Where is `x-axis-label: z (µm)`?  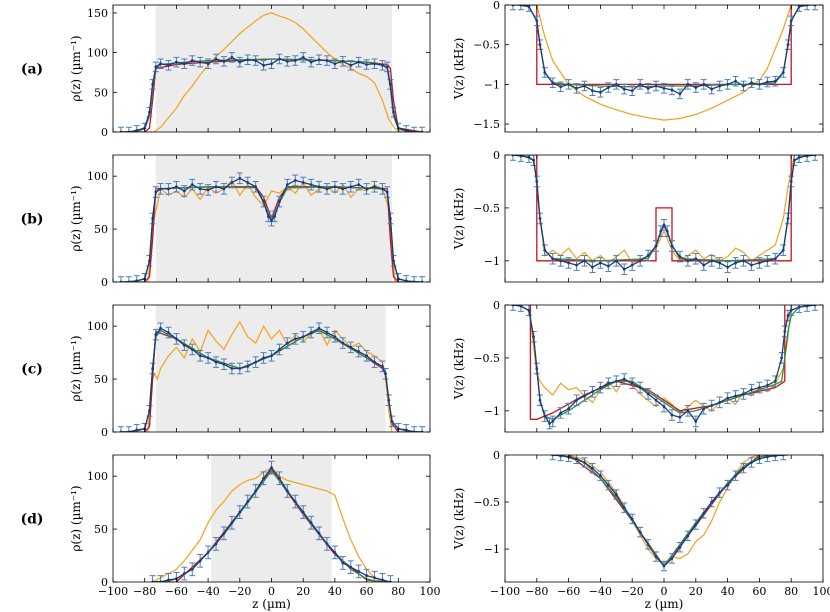
x-axis-label: z (µm) is located at coordinates (271, 604).